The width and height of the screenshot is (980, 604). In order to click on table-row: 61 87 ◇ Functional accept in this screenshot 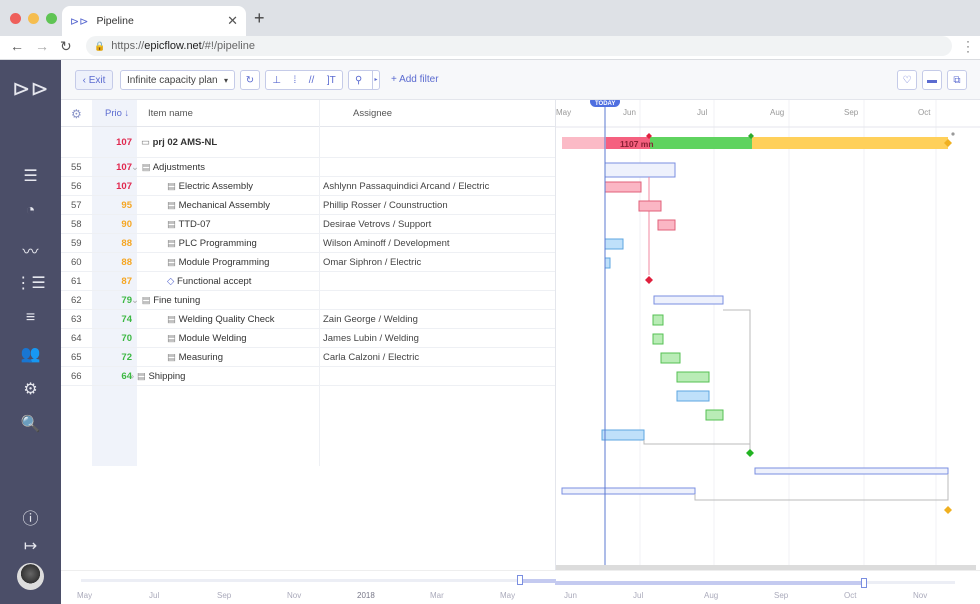, I will do `click(308, 281)`.